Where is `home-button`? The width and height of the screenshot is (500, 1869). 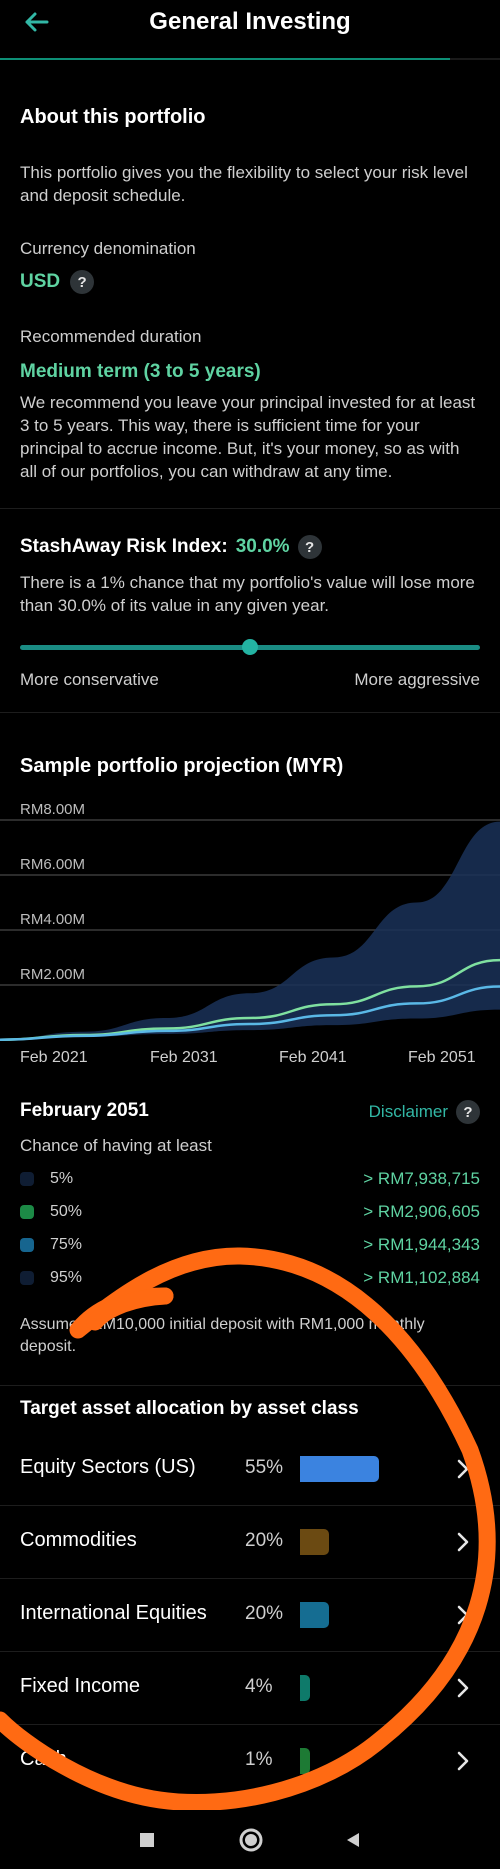
home-button is located at coordinates (251, 1840).